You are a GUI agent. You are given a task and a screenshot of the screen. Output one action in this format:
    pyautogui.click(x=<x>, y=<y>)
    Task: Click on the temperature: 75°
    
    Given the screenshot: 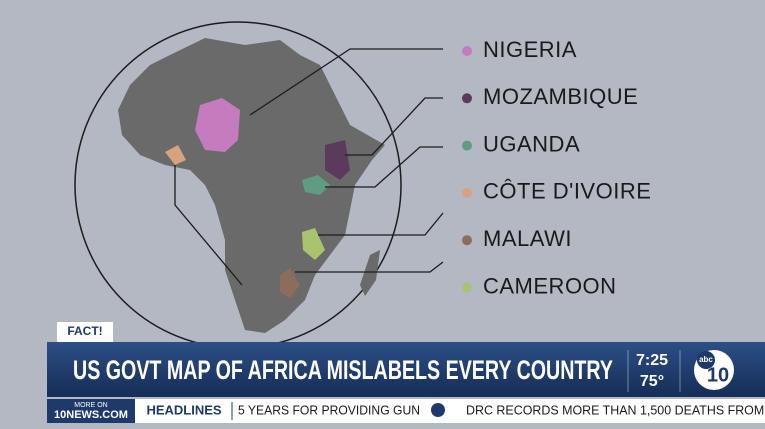 What is the action you would take?
    pyautogui.click(x=652, y=381)
    